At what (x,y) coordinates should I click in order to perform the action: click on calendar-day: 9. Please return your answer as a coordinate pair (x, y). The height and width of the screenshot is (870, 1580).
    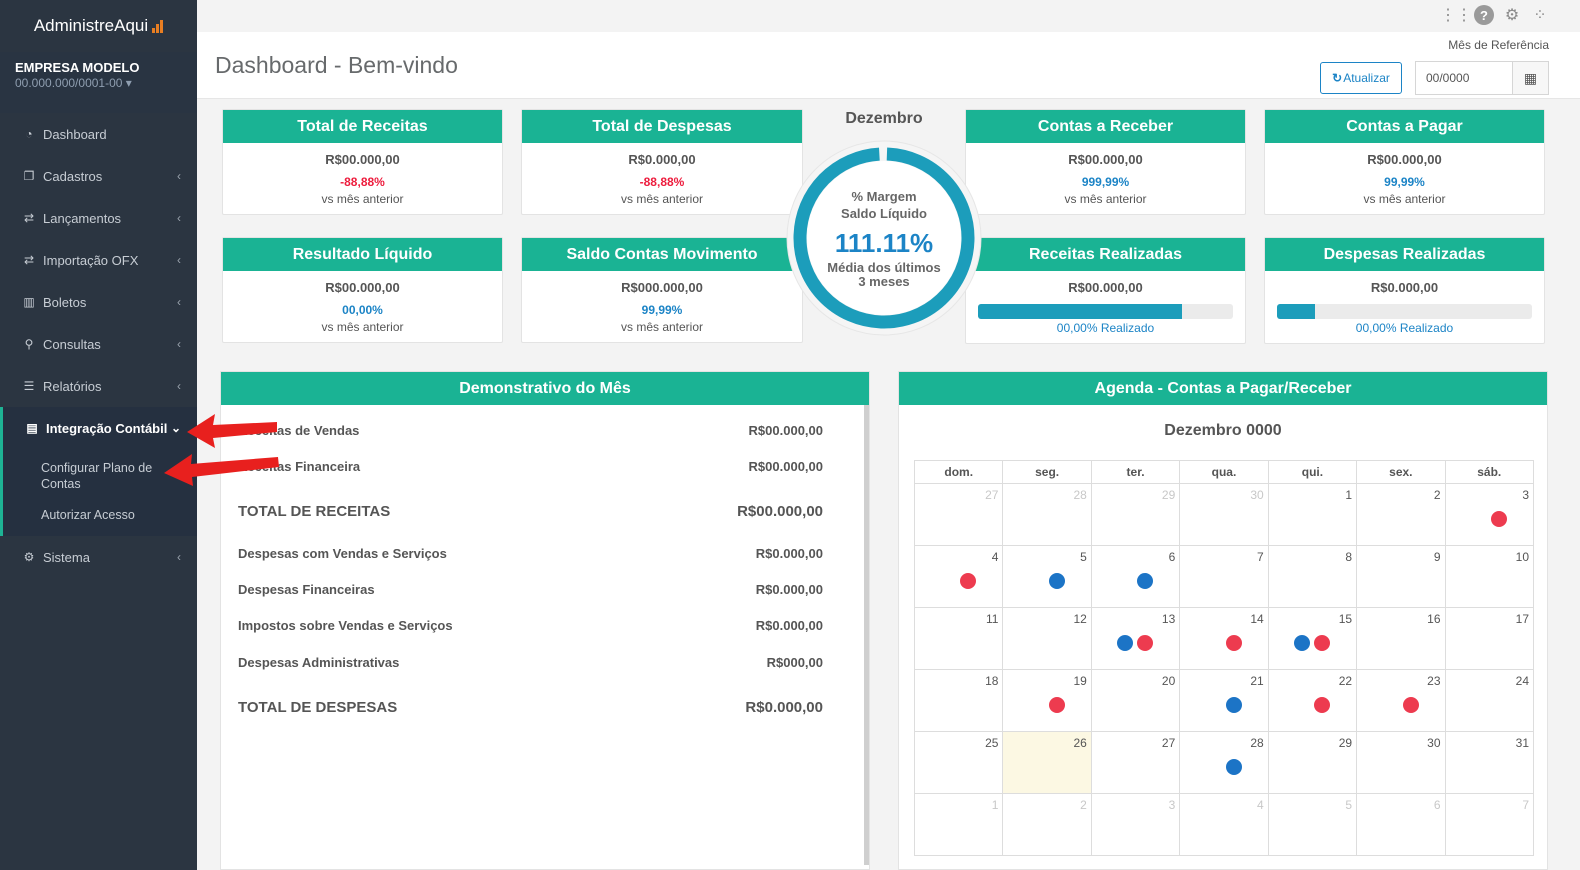
    Looking at the image, I should click on (1401, 576).